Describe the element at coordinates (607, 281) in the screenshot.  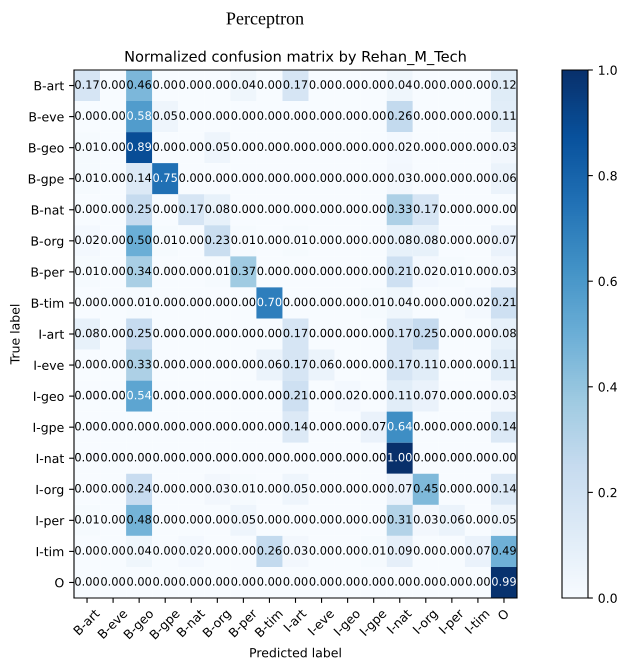
I see `color-bar-label: 0.6` at that location.